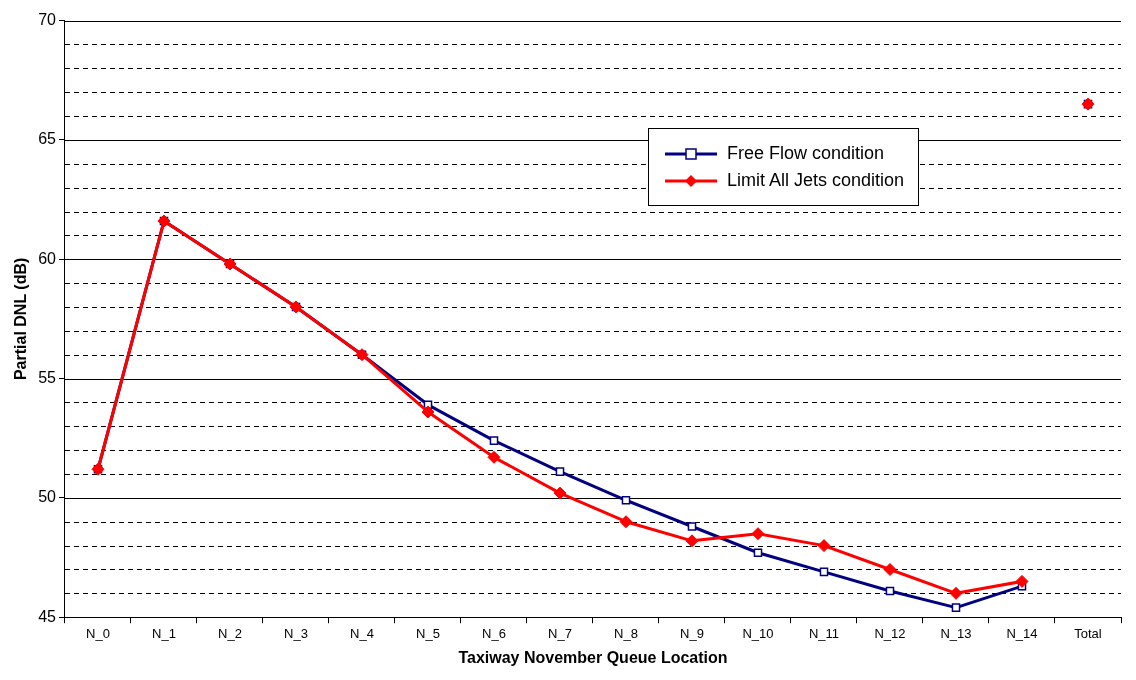 Image resolution: width=1136 pixels, height=680 pixels. What do you see at coordinates (890, 633) in the screenshot?
I see `x-tick-label: N_12` at bounding box center [890, 633].